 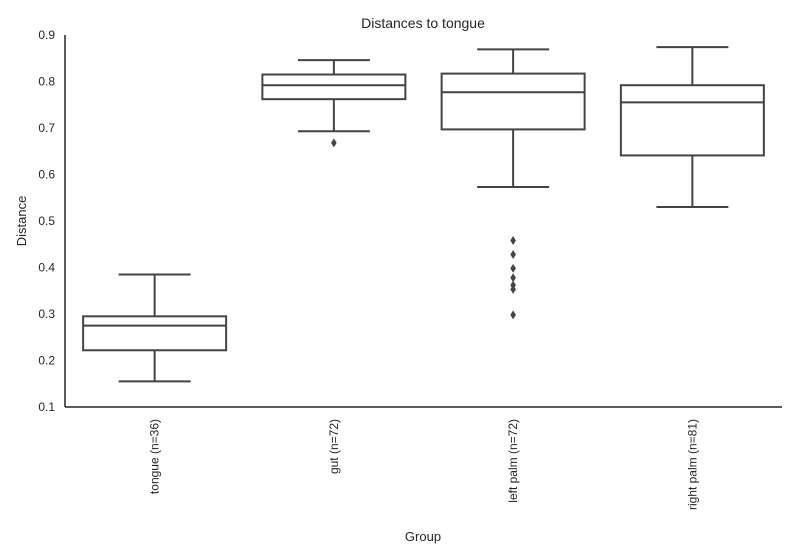 What do you see at coordinates (423, 23) in the screenshot?
I see `chart-title: Distances to tongue` at bounding box center [423, 23].